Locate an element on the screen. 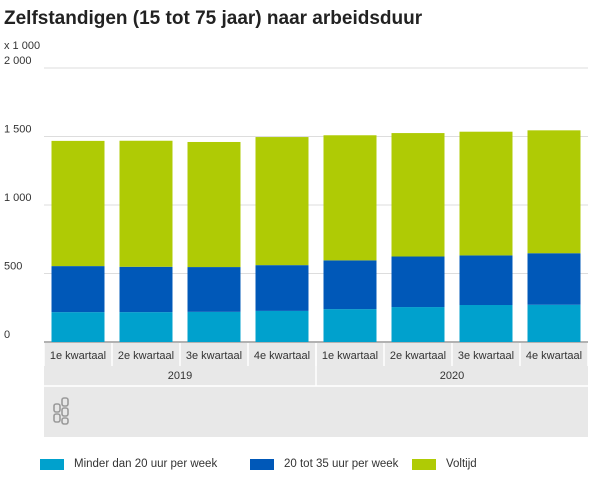  legend-item: Voltijd is located at coordinates (444, 464).